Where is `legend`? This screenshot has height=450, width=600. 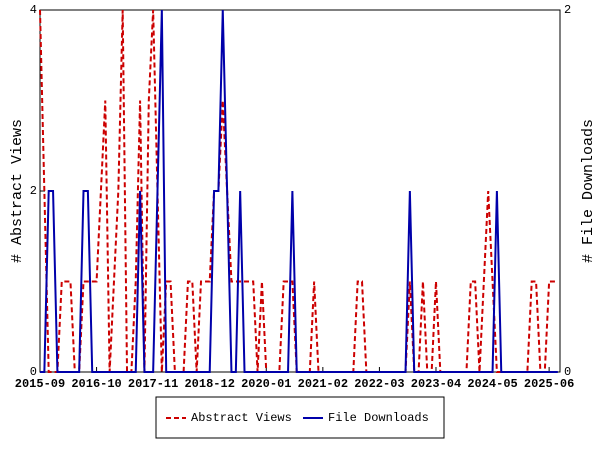
legend is located at coordinates (300, 417).